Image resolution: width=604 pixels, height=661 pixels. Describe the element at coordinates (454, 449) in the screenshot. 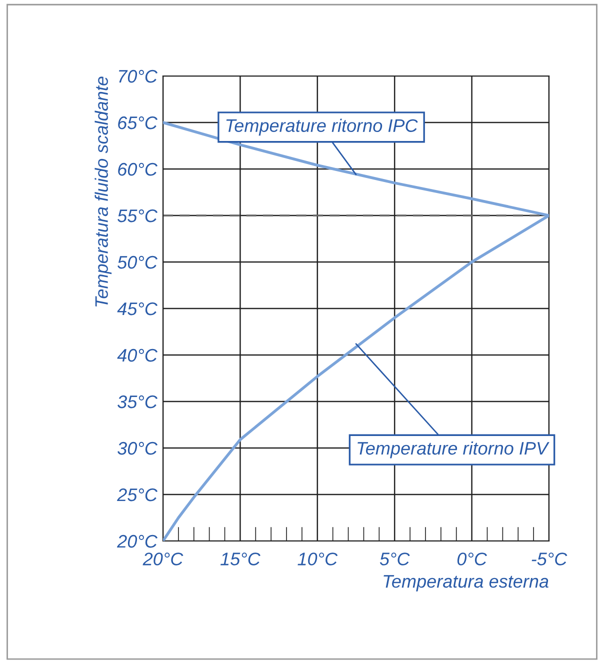

I see `annotation: Temperature ritorno IPV` at that location.